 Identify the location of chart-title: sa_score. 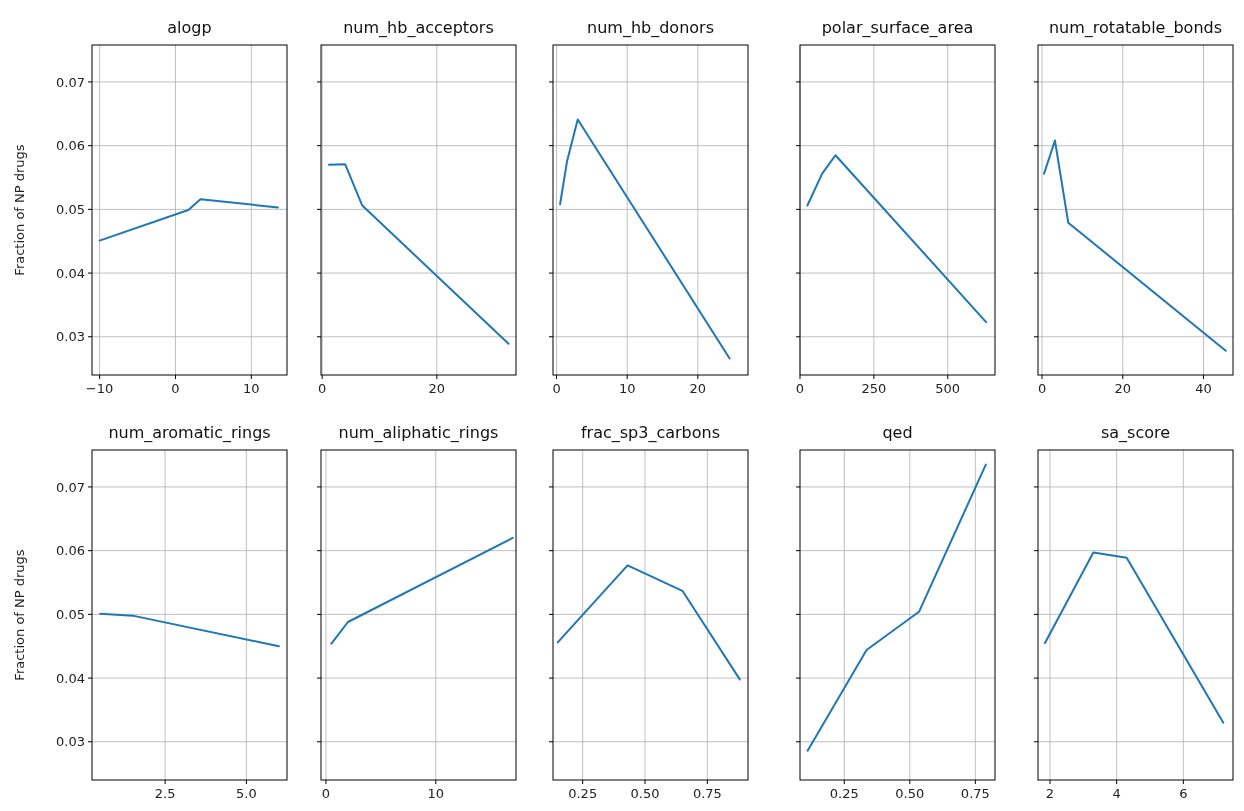
(1135, 433).